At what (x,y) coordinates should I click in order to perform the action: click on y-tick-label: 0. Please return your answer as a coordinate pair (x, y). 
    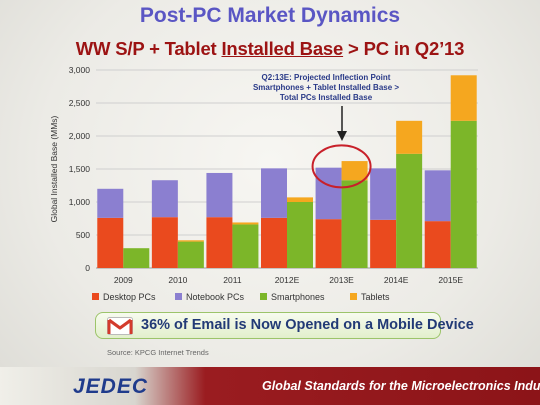
    Looking at the image, I should click on (87, 268).